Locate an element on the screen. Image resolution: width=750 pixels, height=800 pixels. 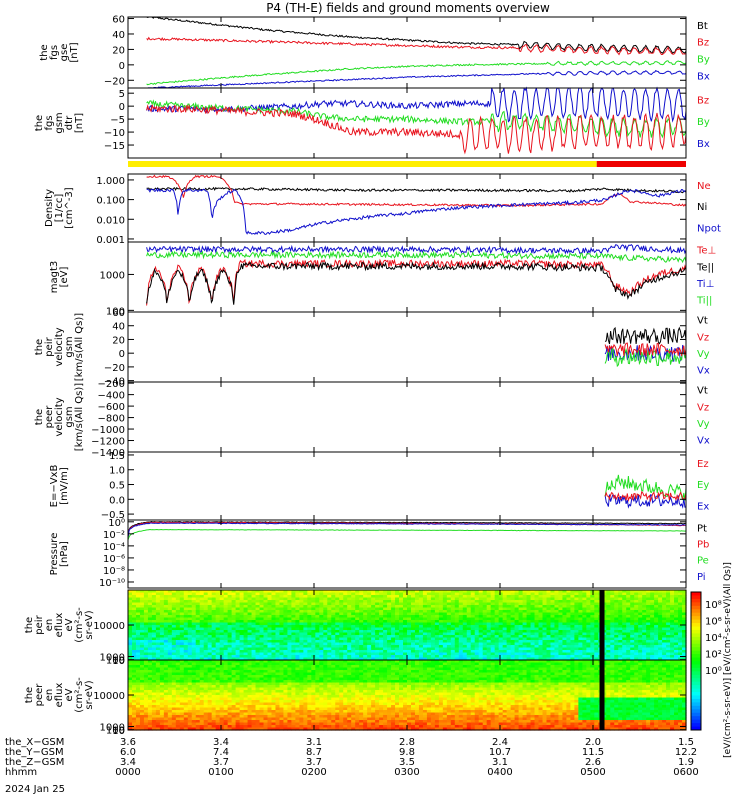
x-axis-row-label: the_Y−GSM is located at coordinates (34, 752).